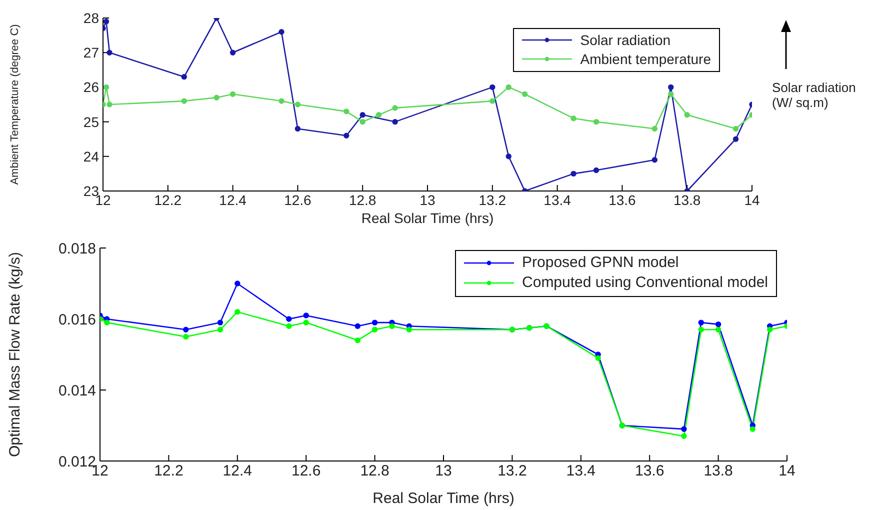  Describe the element at coordinates (625, 40) in the screenshot. I see `legend-label: Solar radiation` at that location.